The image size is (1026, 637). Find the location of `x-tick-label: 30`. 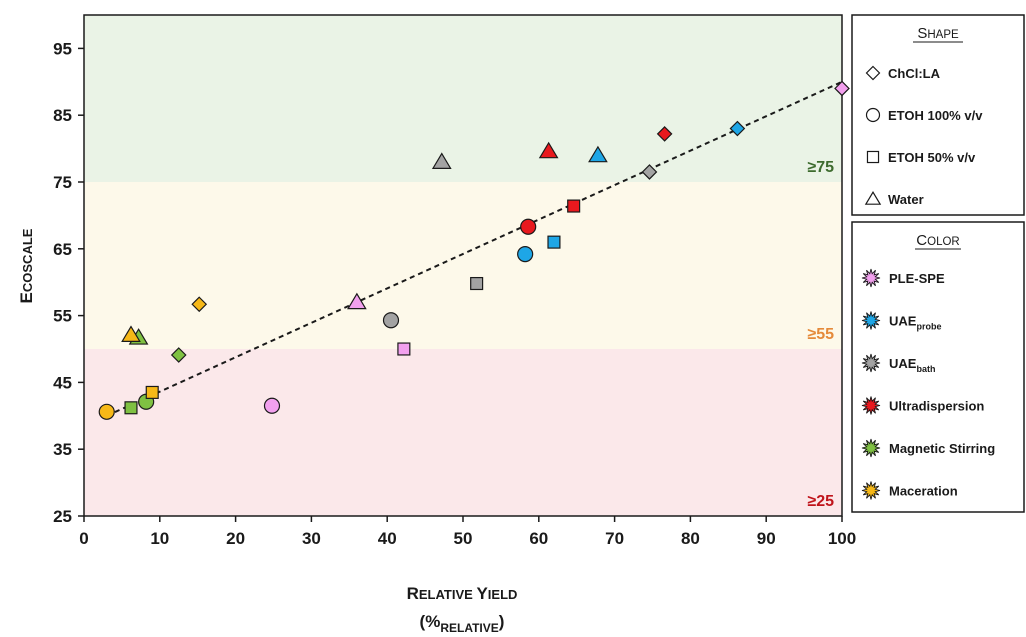

x-tick-label: 30 is located at coordinates (311, 538).